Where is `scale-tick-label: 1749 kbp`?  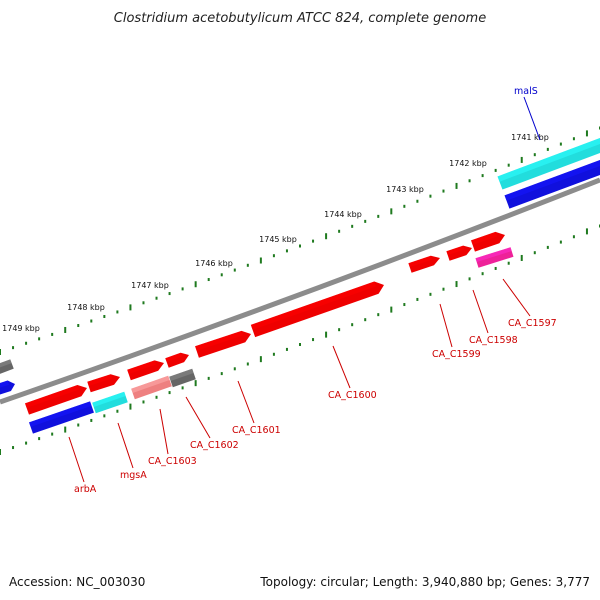
scale-tick-label: 1749 kbp is located at coordinates (21, 328).